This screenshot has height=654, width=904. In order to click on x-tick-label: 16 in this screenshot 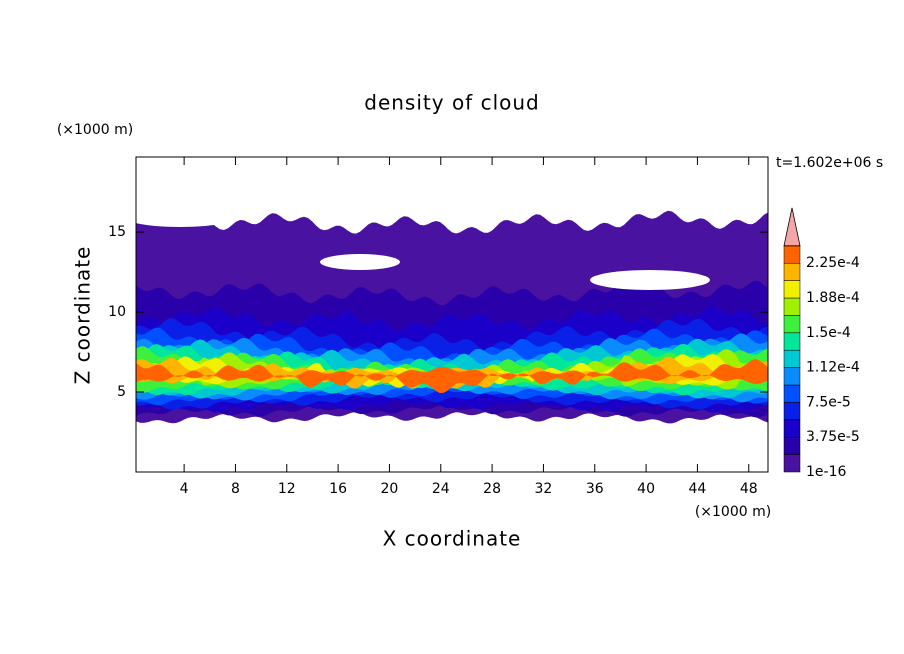, I will do `click(338, 489)`.